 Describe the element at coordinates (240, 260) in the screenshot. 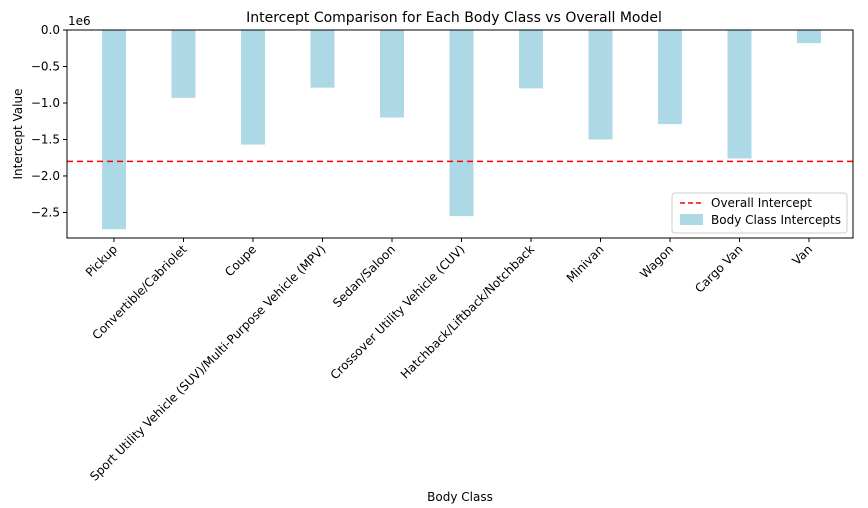

I see `x-tick-label: Coupe` at that location.